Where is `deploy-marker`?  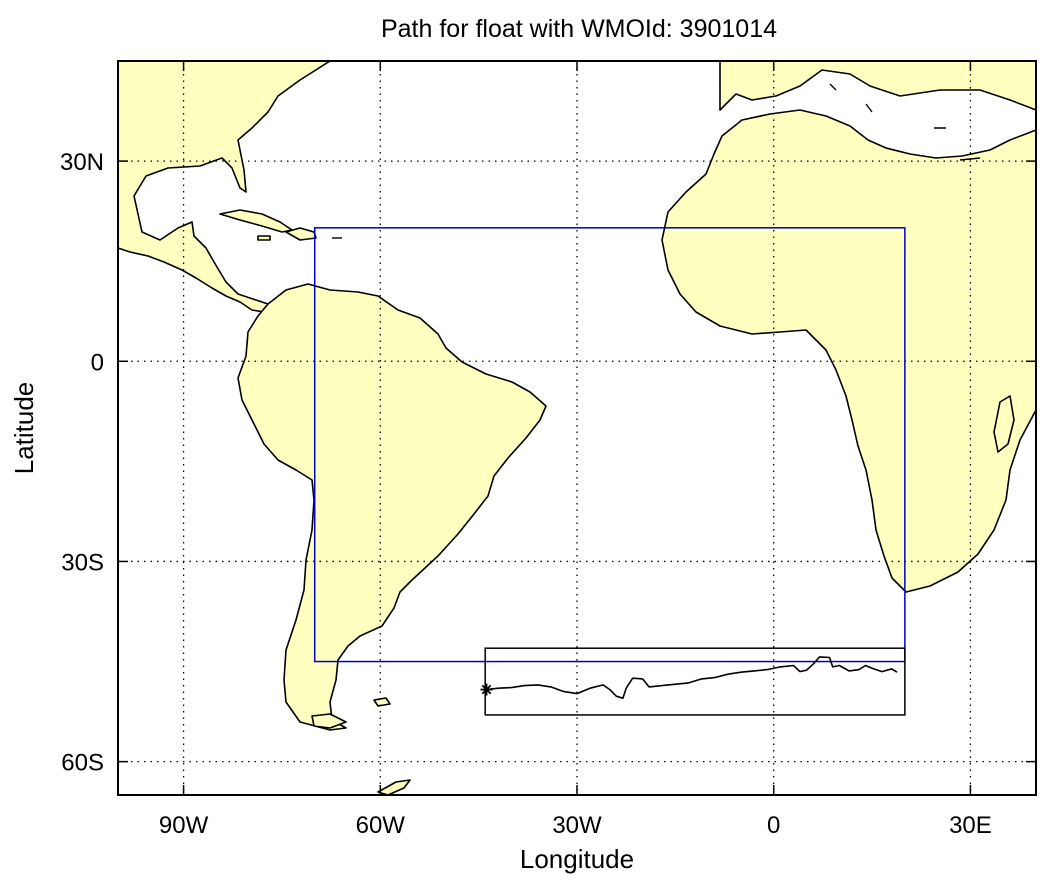
deploy-marker is located at coordinates (486, 689).